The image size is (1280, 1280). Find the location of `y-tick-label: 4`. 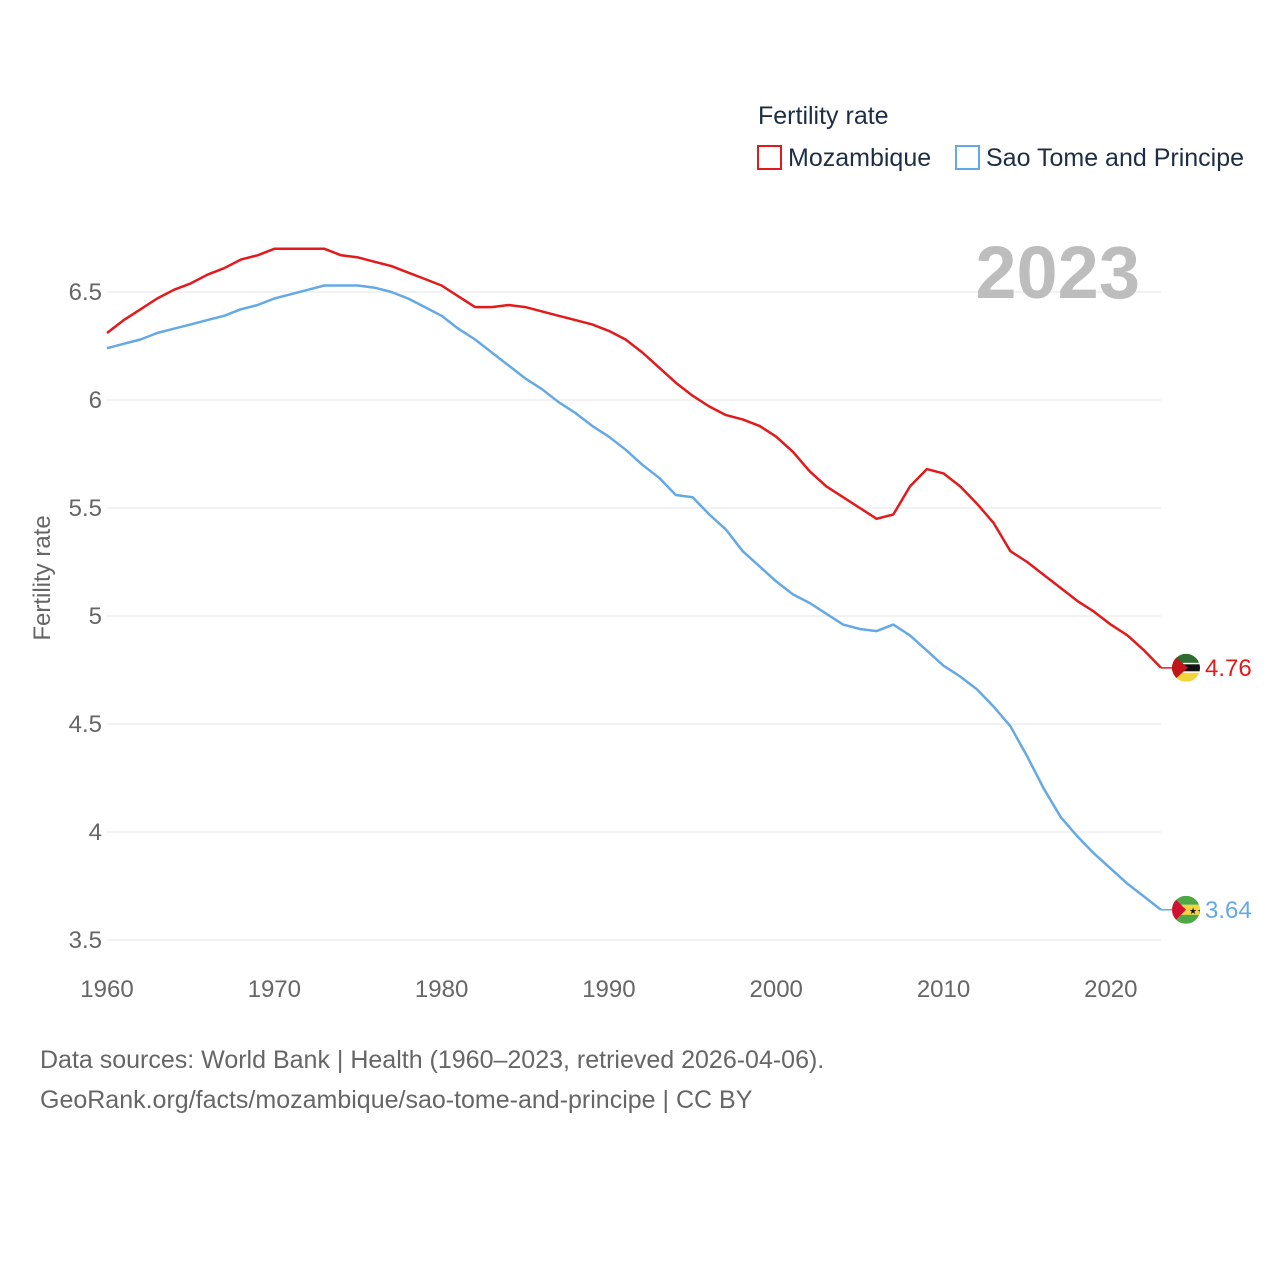

y-tick-label: 4 is located at coordinates (95, 832).